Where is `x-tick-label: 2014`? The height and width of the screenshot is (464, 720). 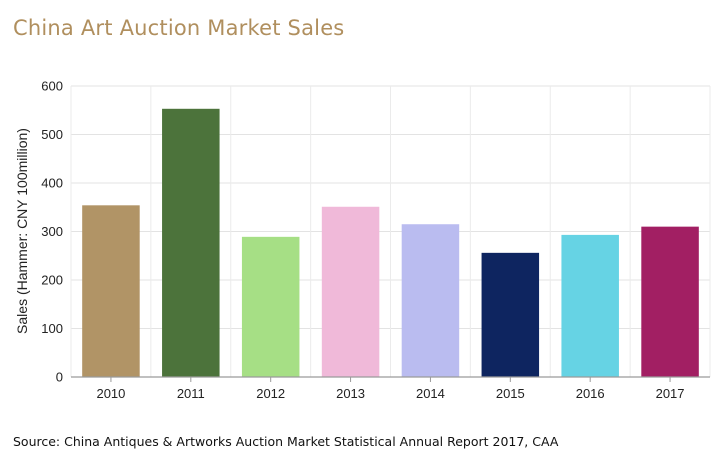
x-tick-label: 2014 is located at coordinates (430, 393).